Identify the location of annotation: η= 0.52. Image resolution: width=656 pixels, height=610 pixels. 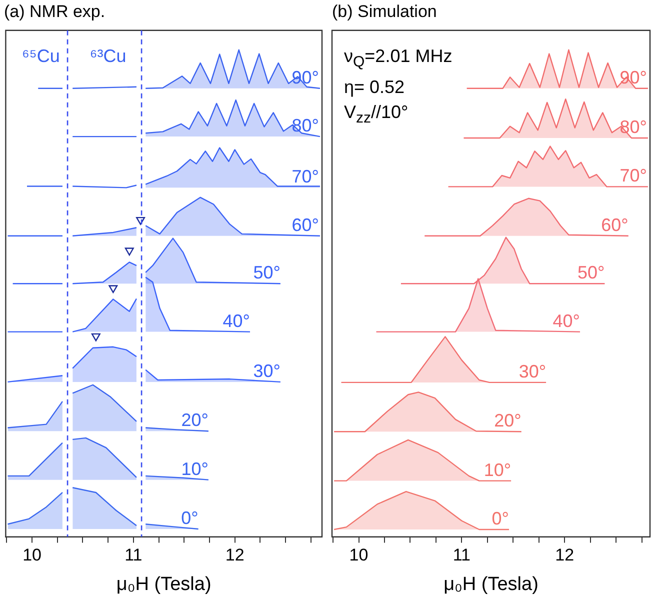
(375, 87).